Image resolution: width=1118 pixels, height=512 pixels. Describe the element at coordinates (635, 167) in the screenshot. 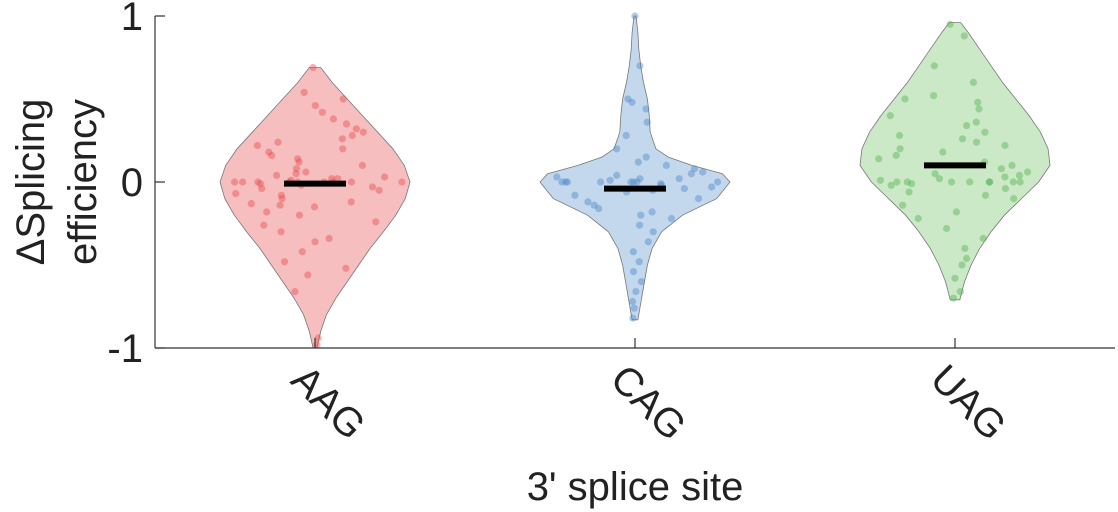

I see `violin-cag` at that location.